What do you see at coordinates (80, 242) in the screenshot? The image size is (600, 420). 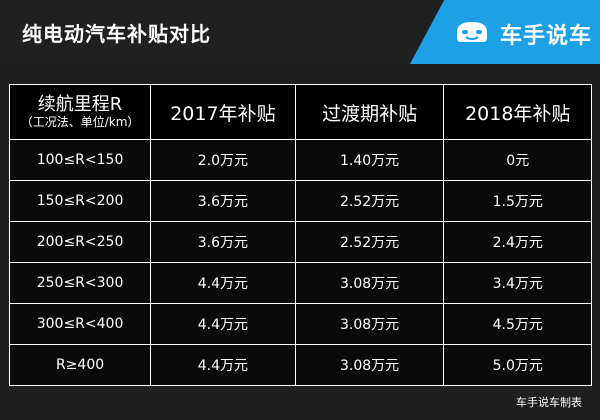 I see `table-cell: 200≤R<250` at bounding box center [80, 242].